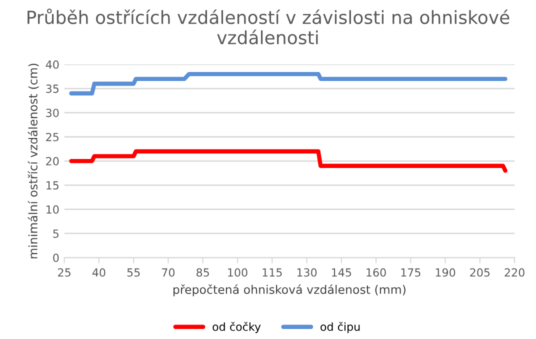 Image resolution: width=536 pixels, height=339 pixels. Describe the element at coordinates (55, 234) in the screenshot. I see `y-tick-label: 5` at that location.